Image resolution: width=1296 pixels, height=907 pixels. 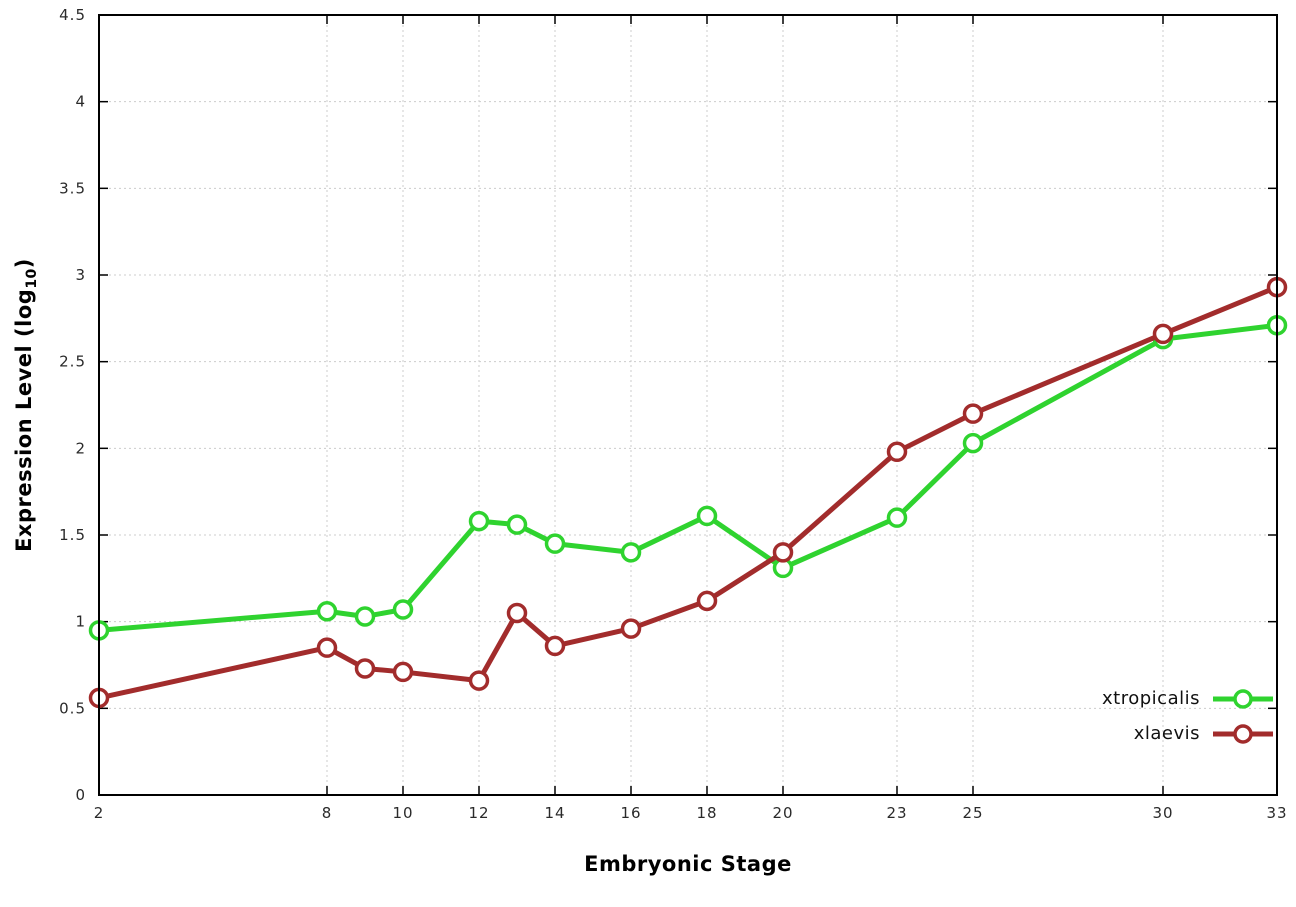 What do you see at coordinates (23, 420) in the screenshot?
I see `y-axis-label-text: Expression Level (log` at bounding box center [23, 420].